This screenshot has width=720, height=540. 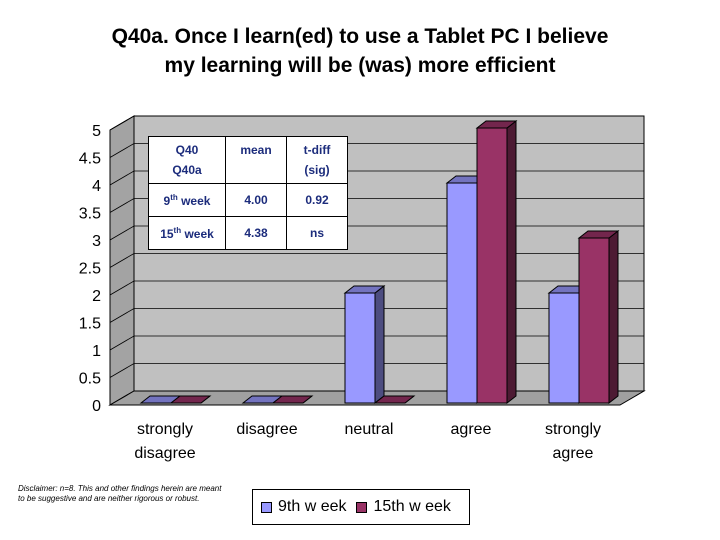 What do you see at coordinates (256, 233) in the screenshot?
I see `stats-mean-cell: 4.38` at bounding box center [256, 233].